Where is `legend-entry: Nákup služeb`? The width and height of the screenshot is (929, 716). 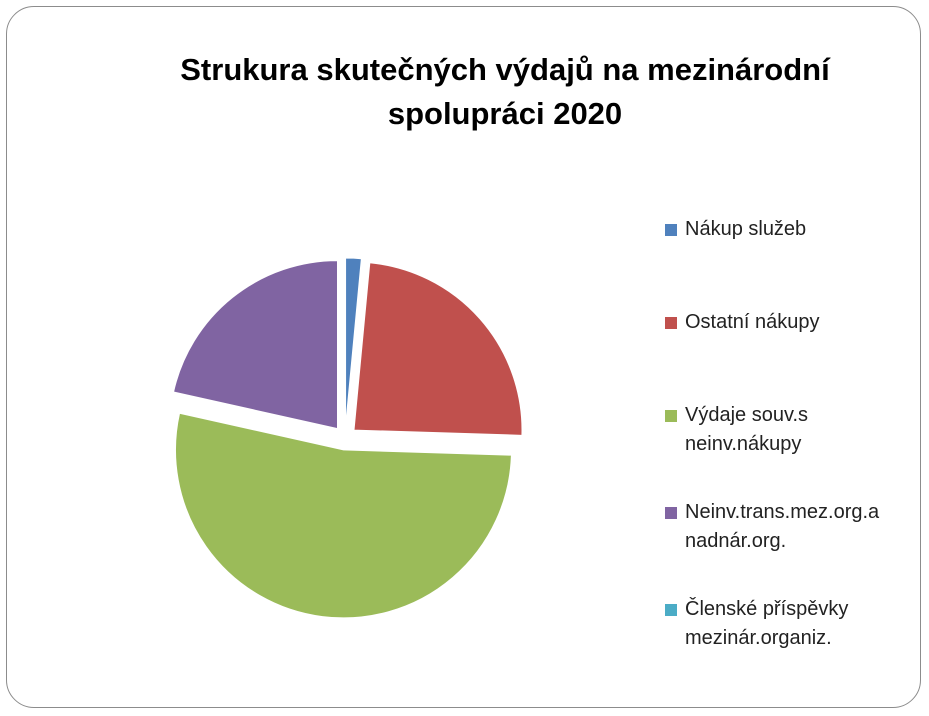
legend-entry: Nákup služeb is located at coordinates (795, 229).